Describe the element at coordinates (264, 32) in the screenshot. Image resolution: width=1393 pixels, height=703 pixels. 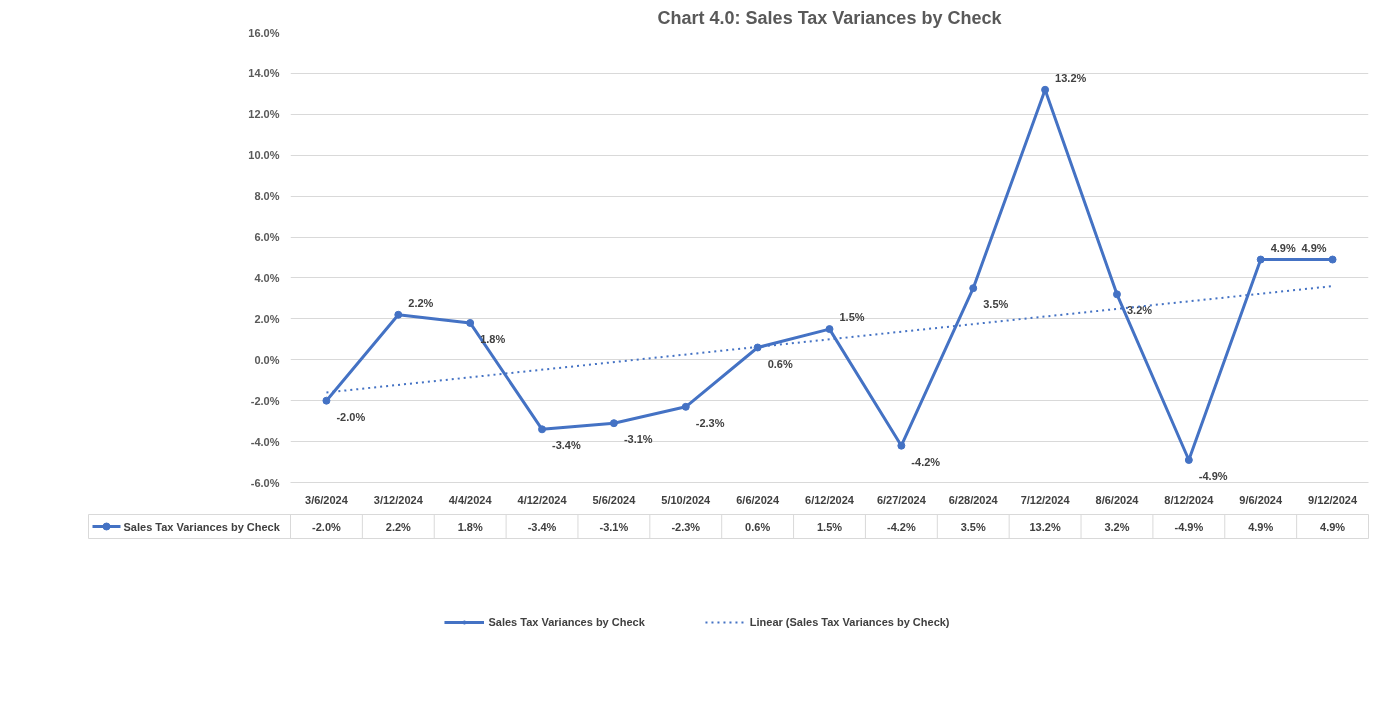
I see `y-tick-label: 16.0%` at that location.